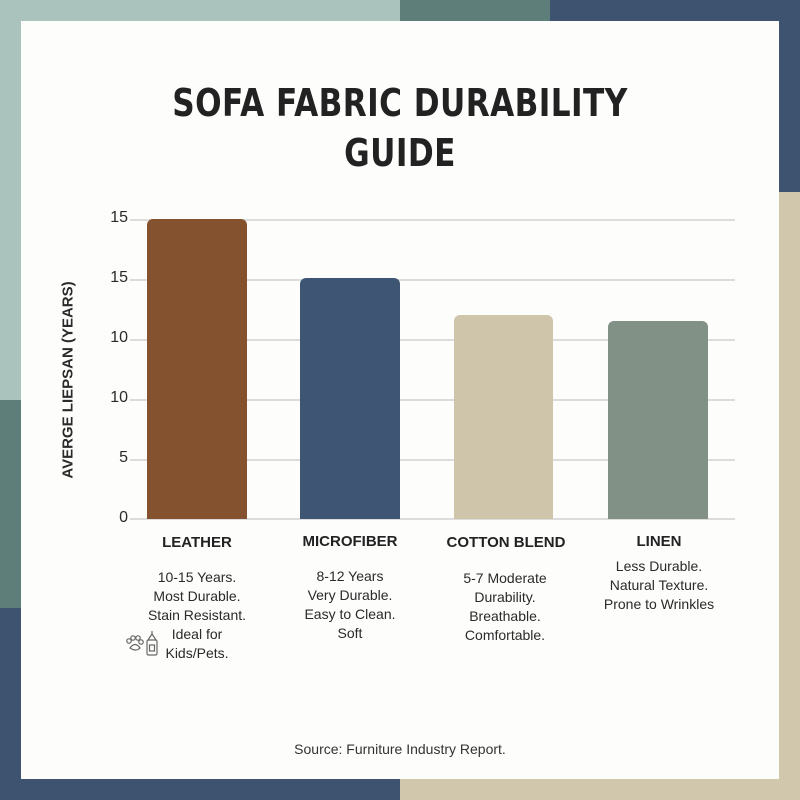  What do you see at coordinates (659, 566) in the screenshot?
I see `desc-line: Less Durable.` at bounding box center [659, 566].